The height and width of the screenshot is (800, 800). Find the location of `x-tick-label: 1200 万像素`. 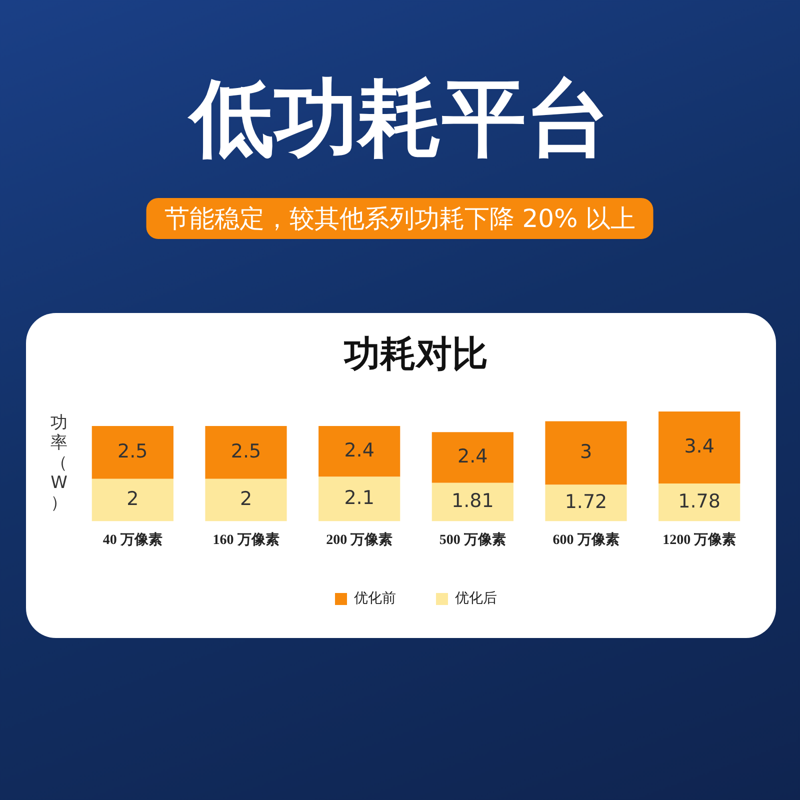

x-tick-label: 1200 万像素 is located at coordinates (699, 540).